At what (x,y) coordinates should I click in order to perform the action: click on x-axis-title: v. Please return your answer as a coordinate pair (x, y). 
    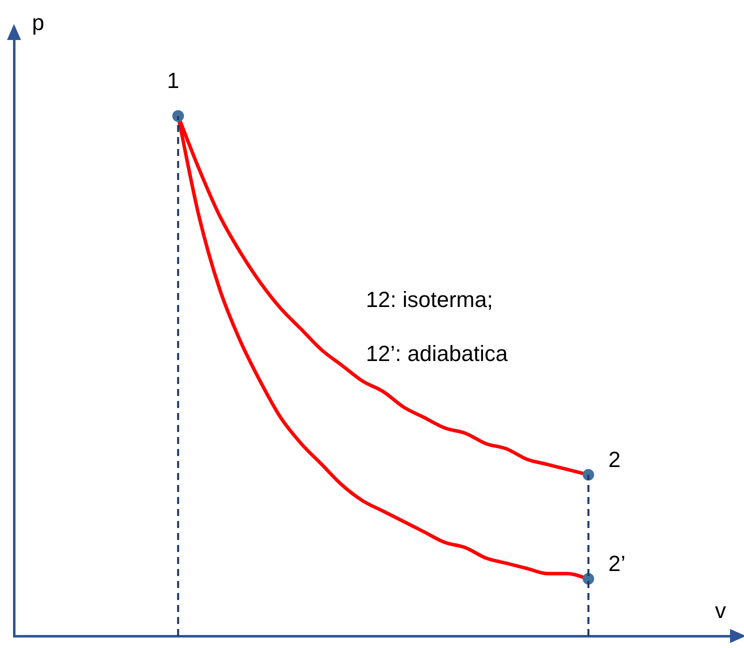
    Looking at the image, I should click on (720, 611).